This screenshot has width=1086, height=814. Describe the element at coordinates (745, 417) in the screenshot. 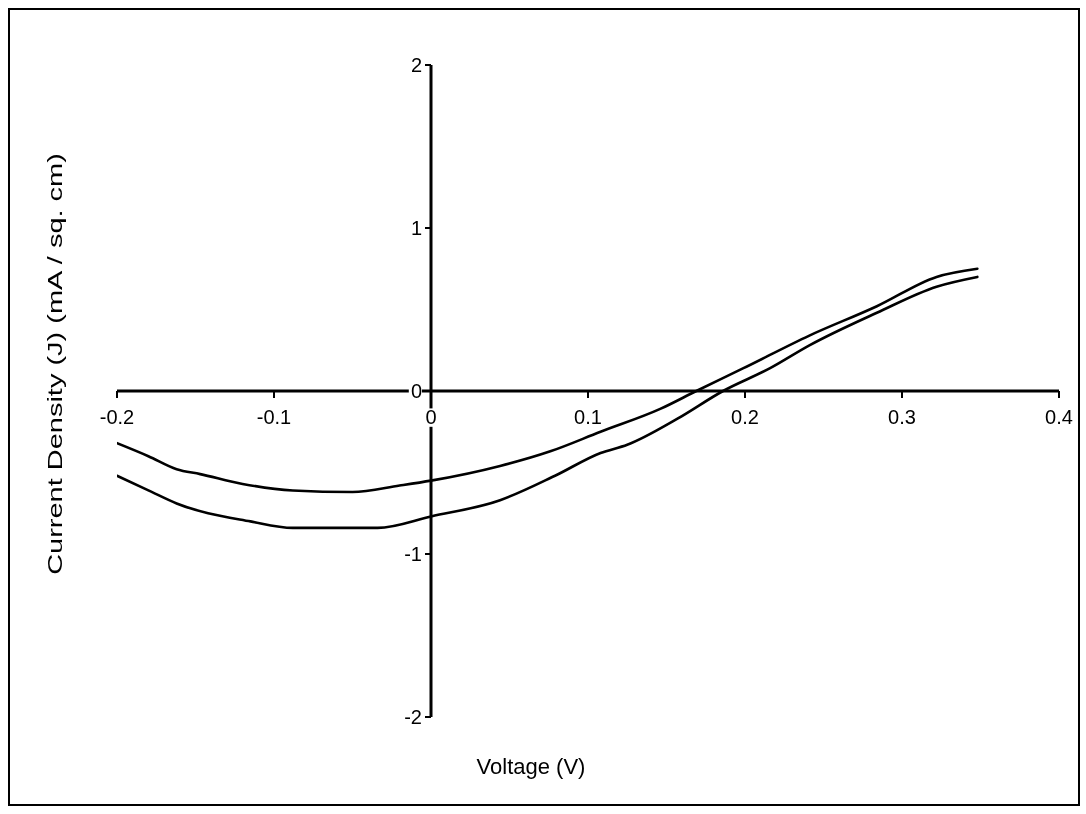

I see `x-tick-label: 0.2` at that location.